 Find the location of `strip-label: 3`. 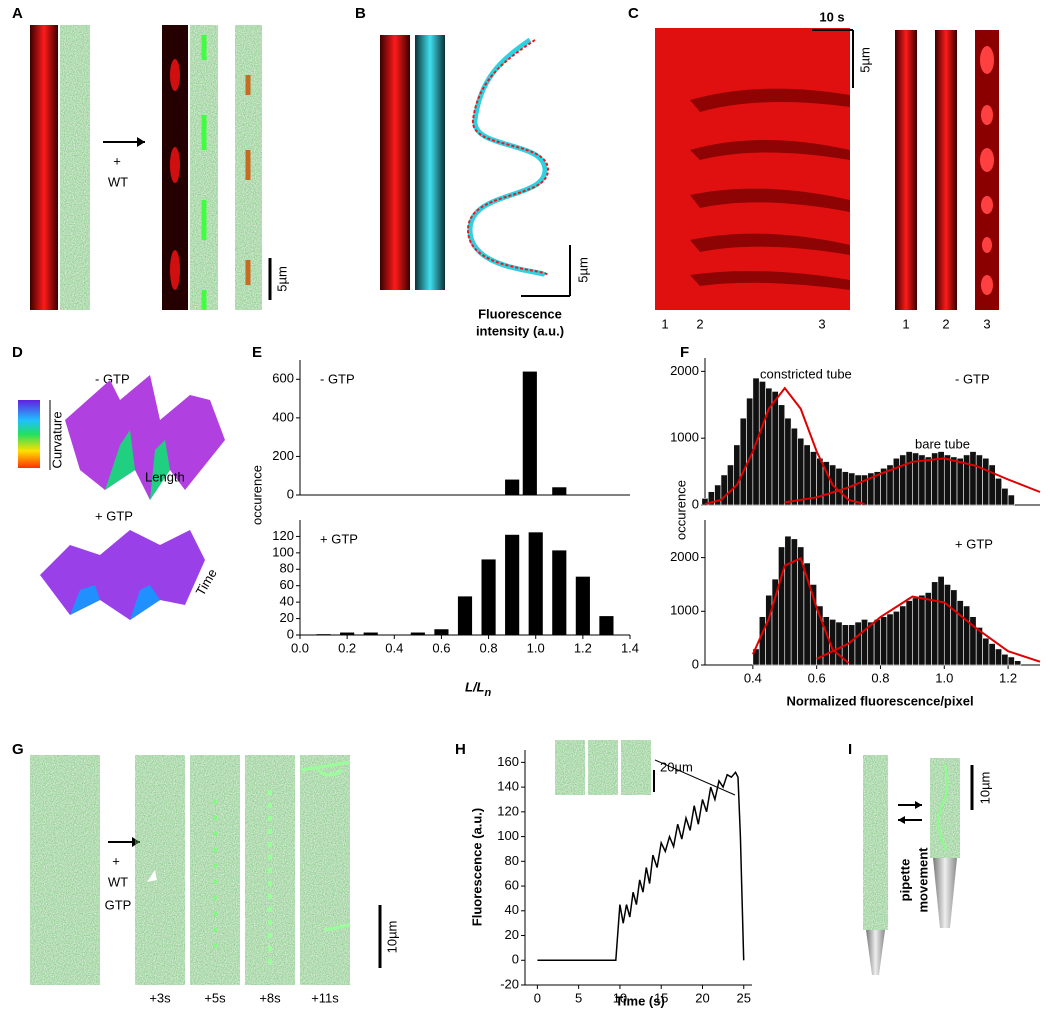

strip-label: 3 is located at coordinates (986, 323).